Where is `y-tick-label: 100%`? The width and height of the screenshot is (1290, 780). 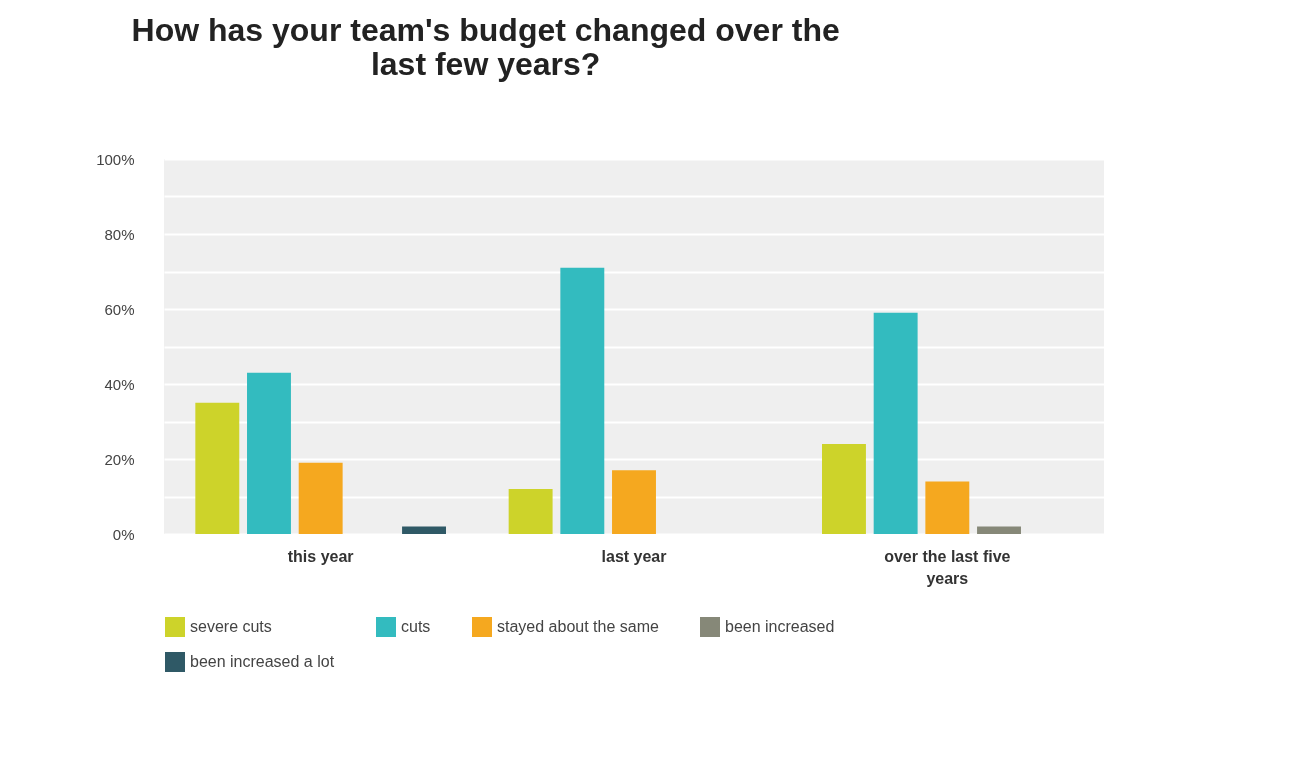
y-tick-label: 100% is located at coordinates (115, 159).